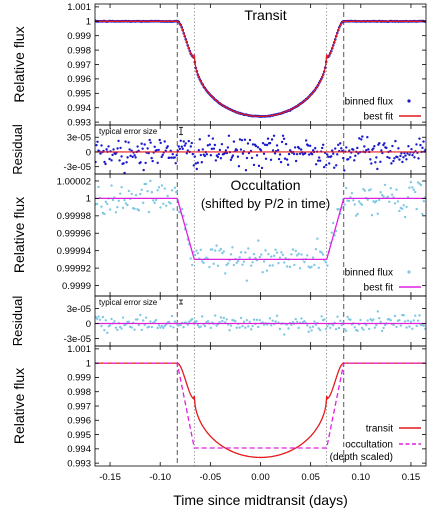 The height and width of the screenshot is (512, 447). I want to click on x-tick-label: -0.15, so click(110, 477).